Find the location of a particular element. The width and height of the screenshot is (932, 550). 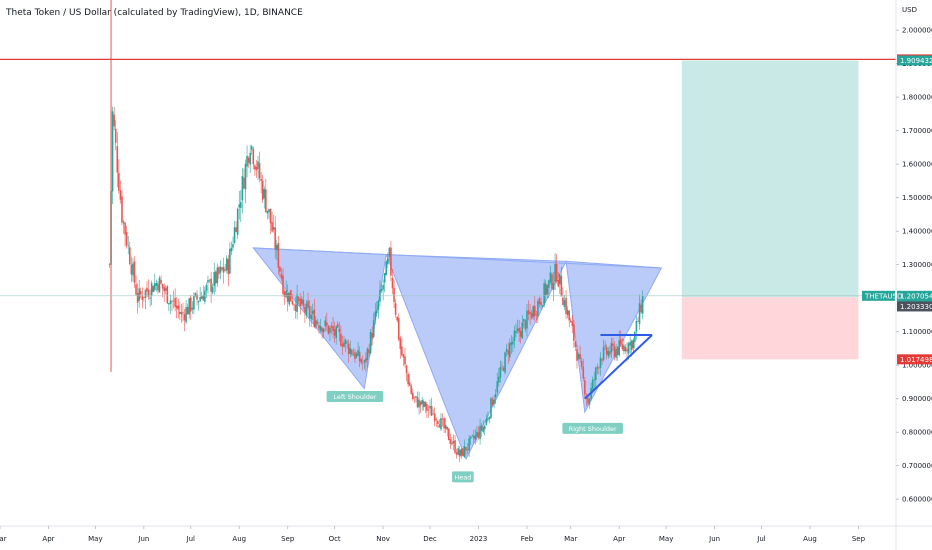

y-tick-label: 1.0000000 is located at coordinates (917, 366).